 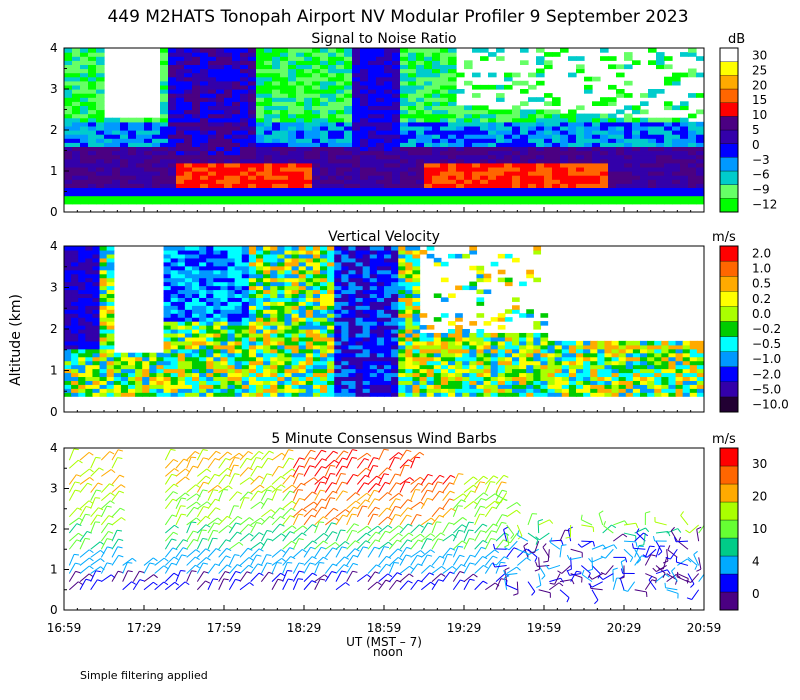 I want to click on colorbar-label: −5.0, so click(x=766, y=389).